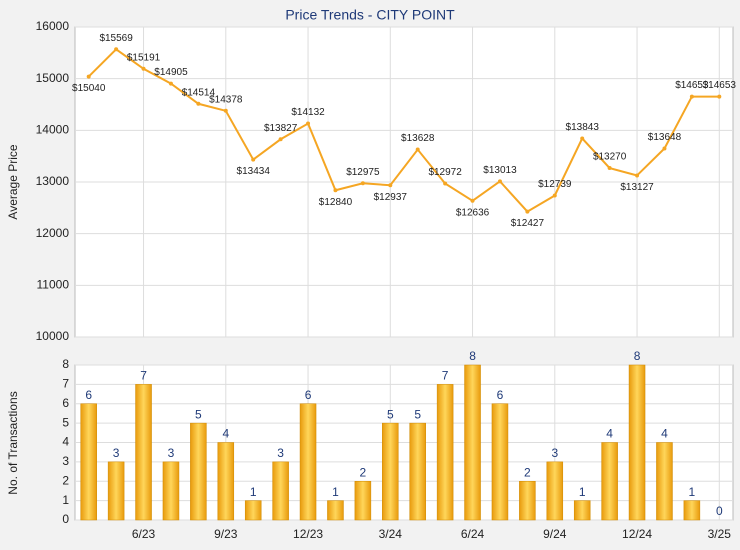 The width and height of the screenshot is (740, 550). What do you see at coordinates (665, 137) in the screenshot?
I see `value-label: $13648` at bounding box center [665, 137].